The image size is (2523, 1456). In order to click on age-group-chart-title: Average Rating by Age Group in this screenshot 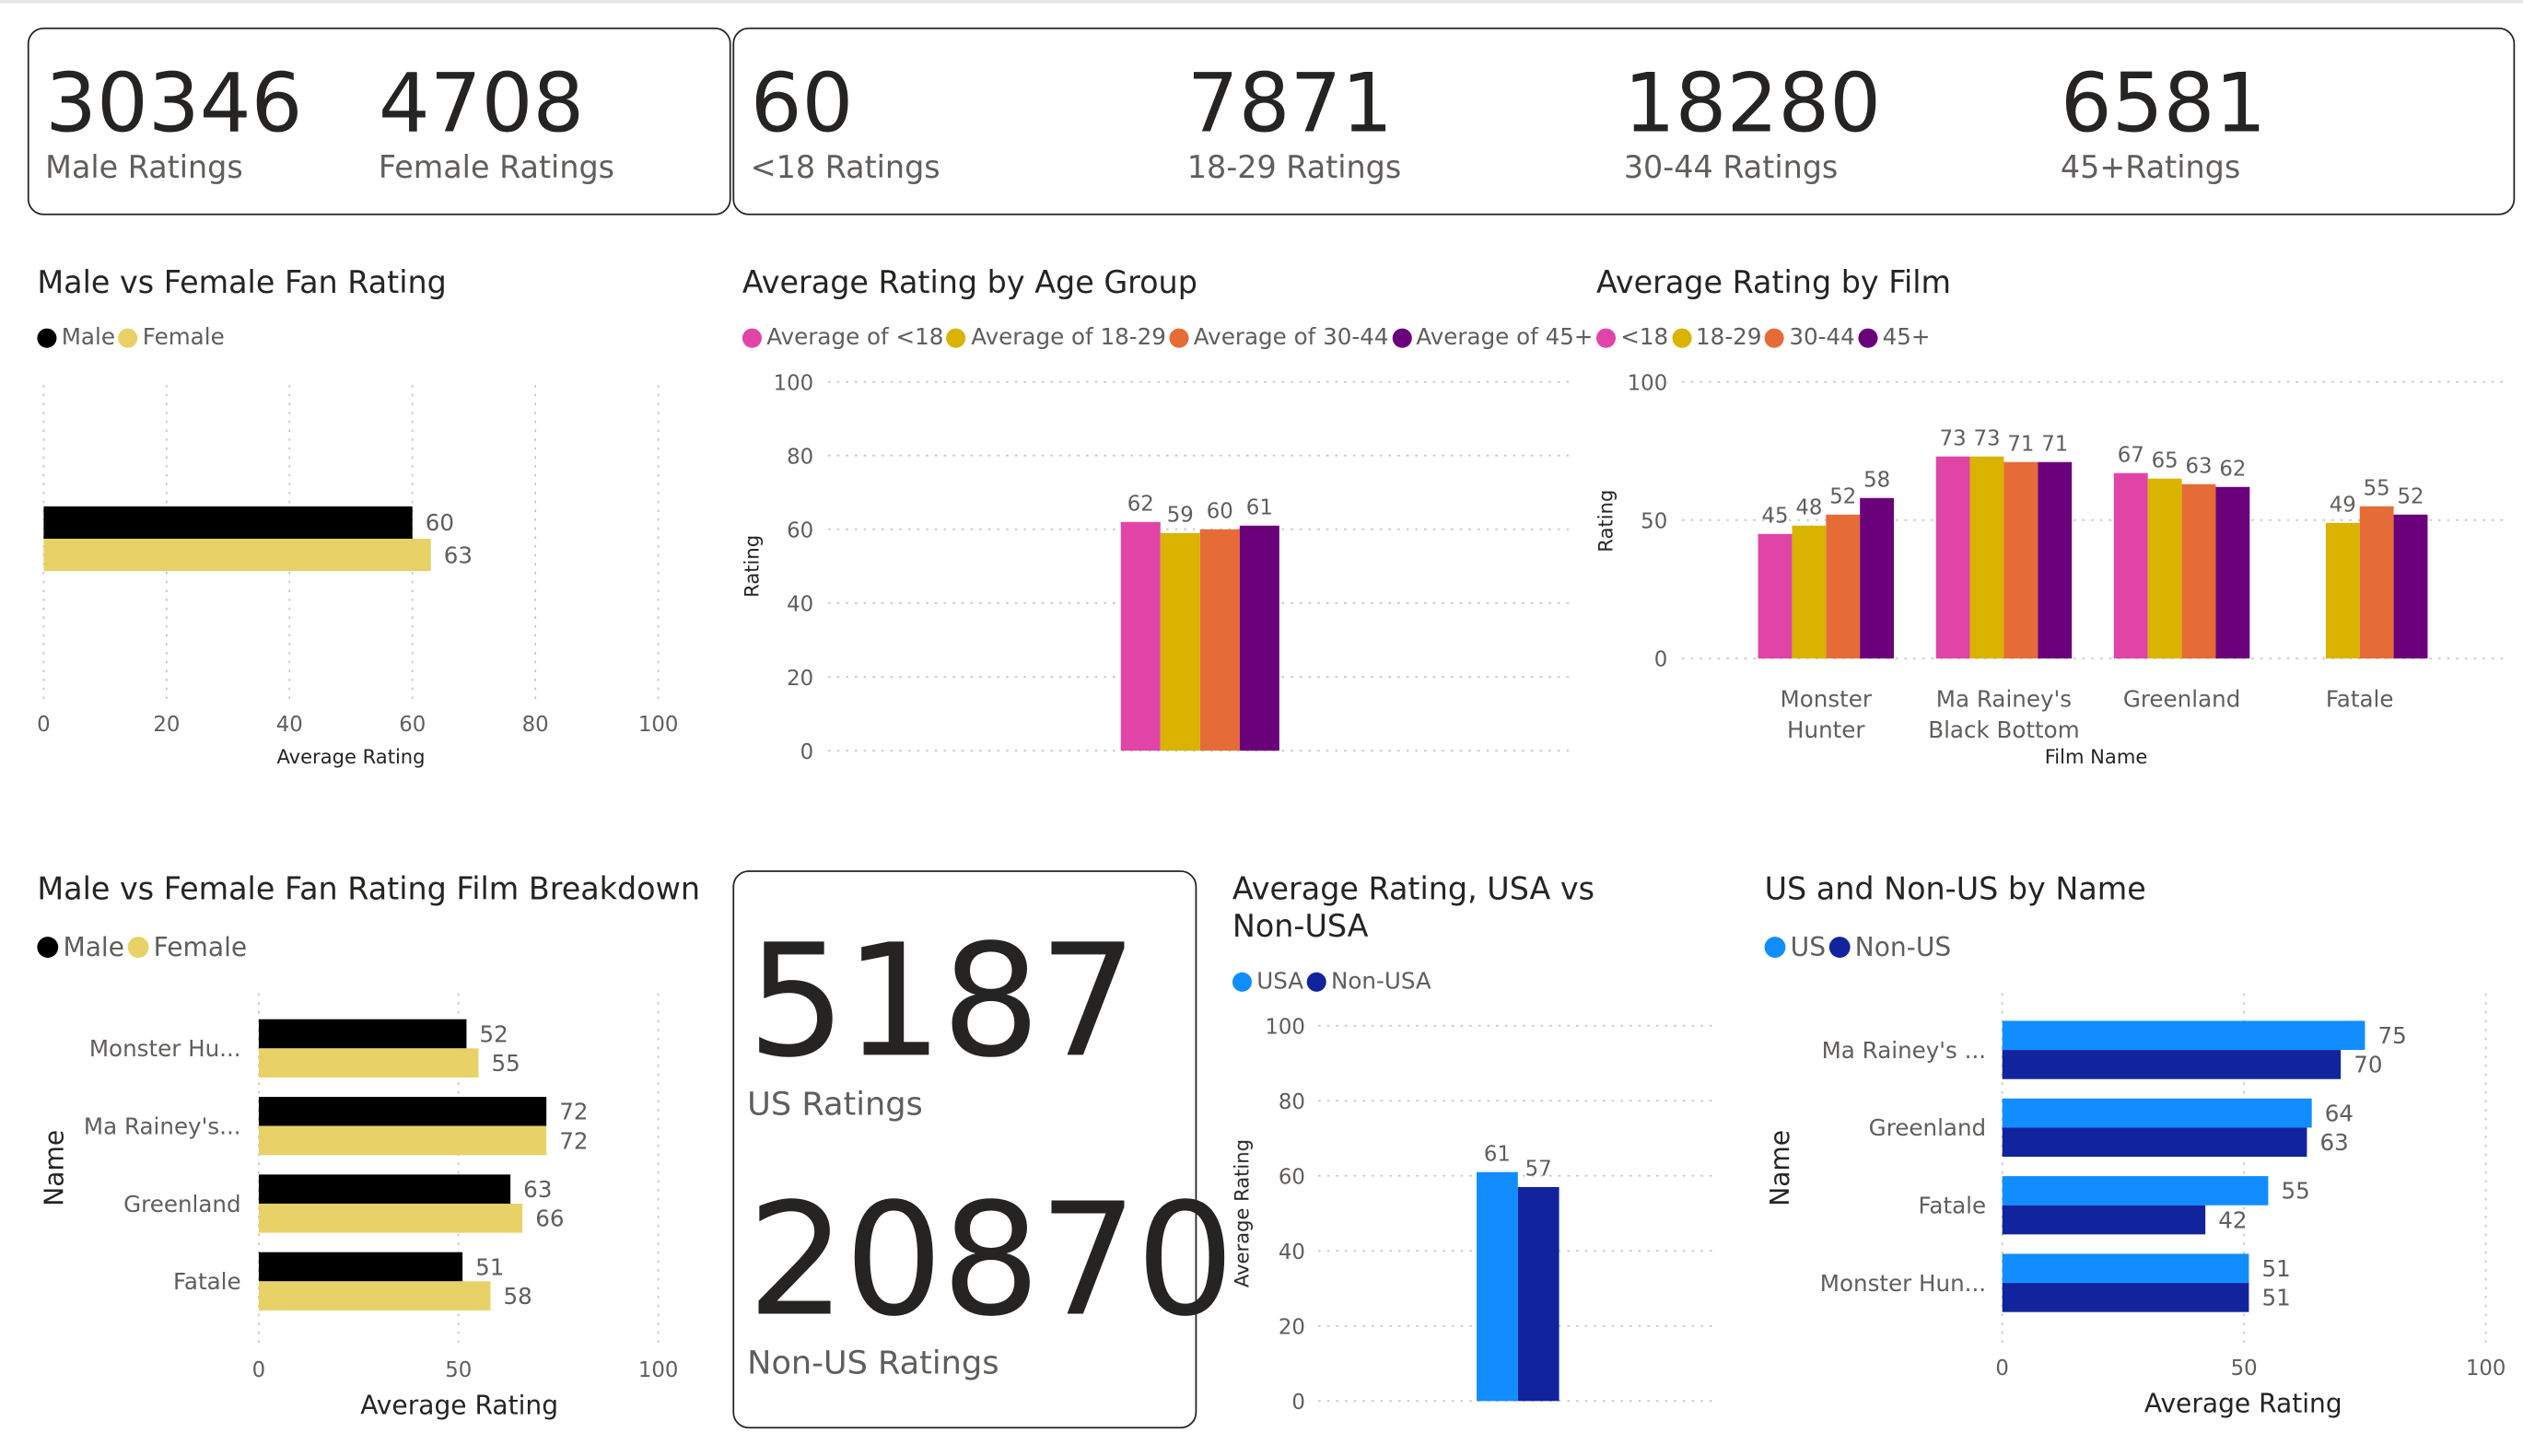, I will do `click(970, 283)`.